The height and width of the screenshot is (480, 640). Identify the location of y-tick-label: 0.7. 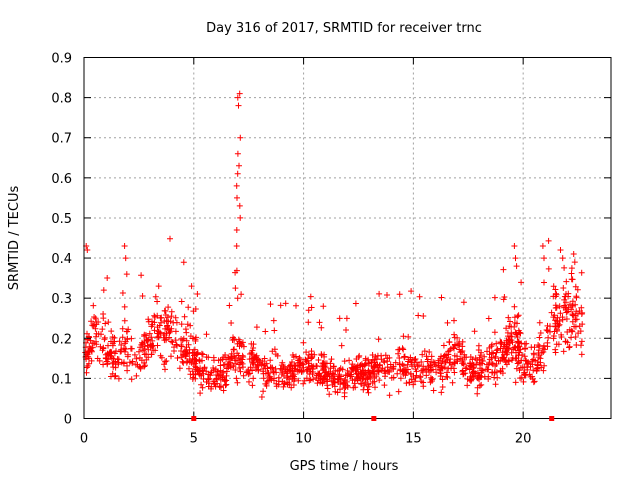
(61, 139).